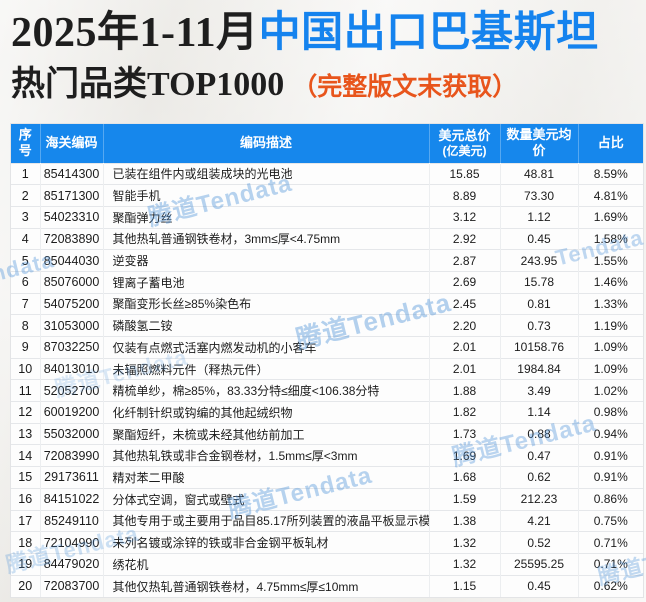  I want to click on cell-code: 85414300, so click(72, 173).